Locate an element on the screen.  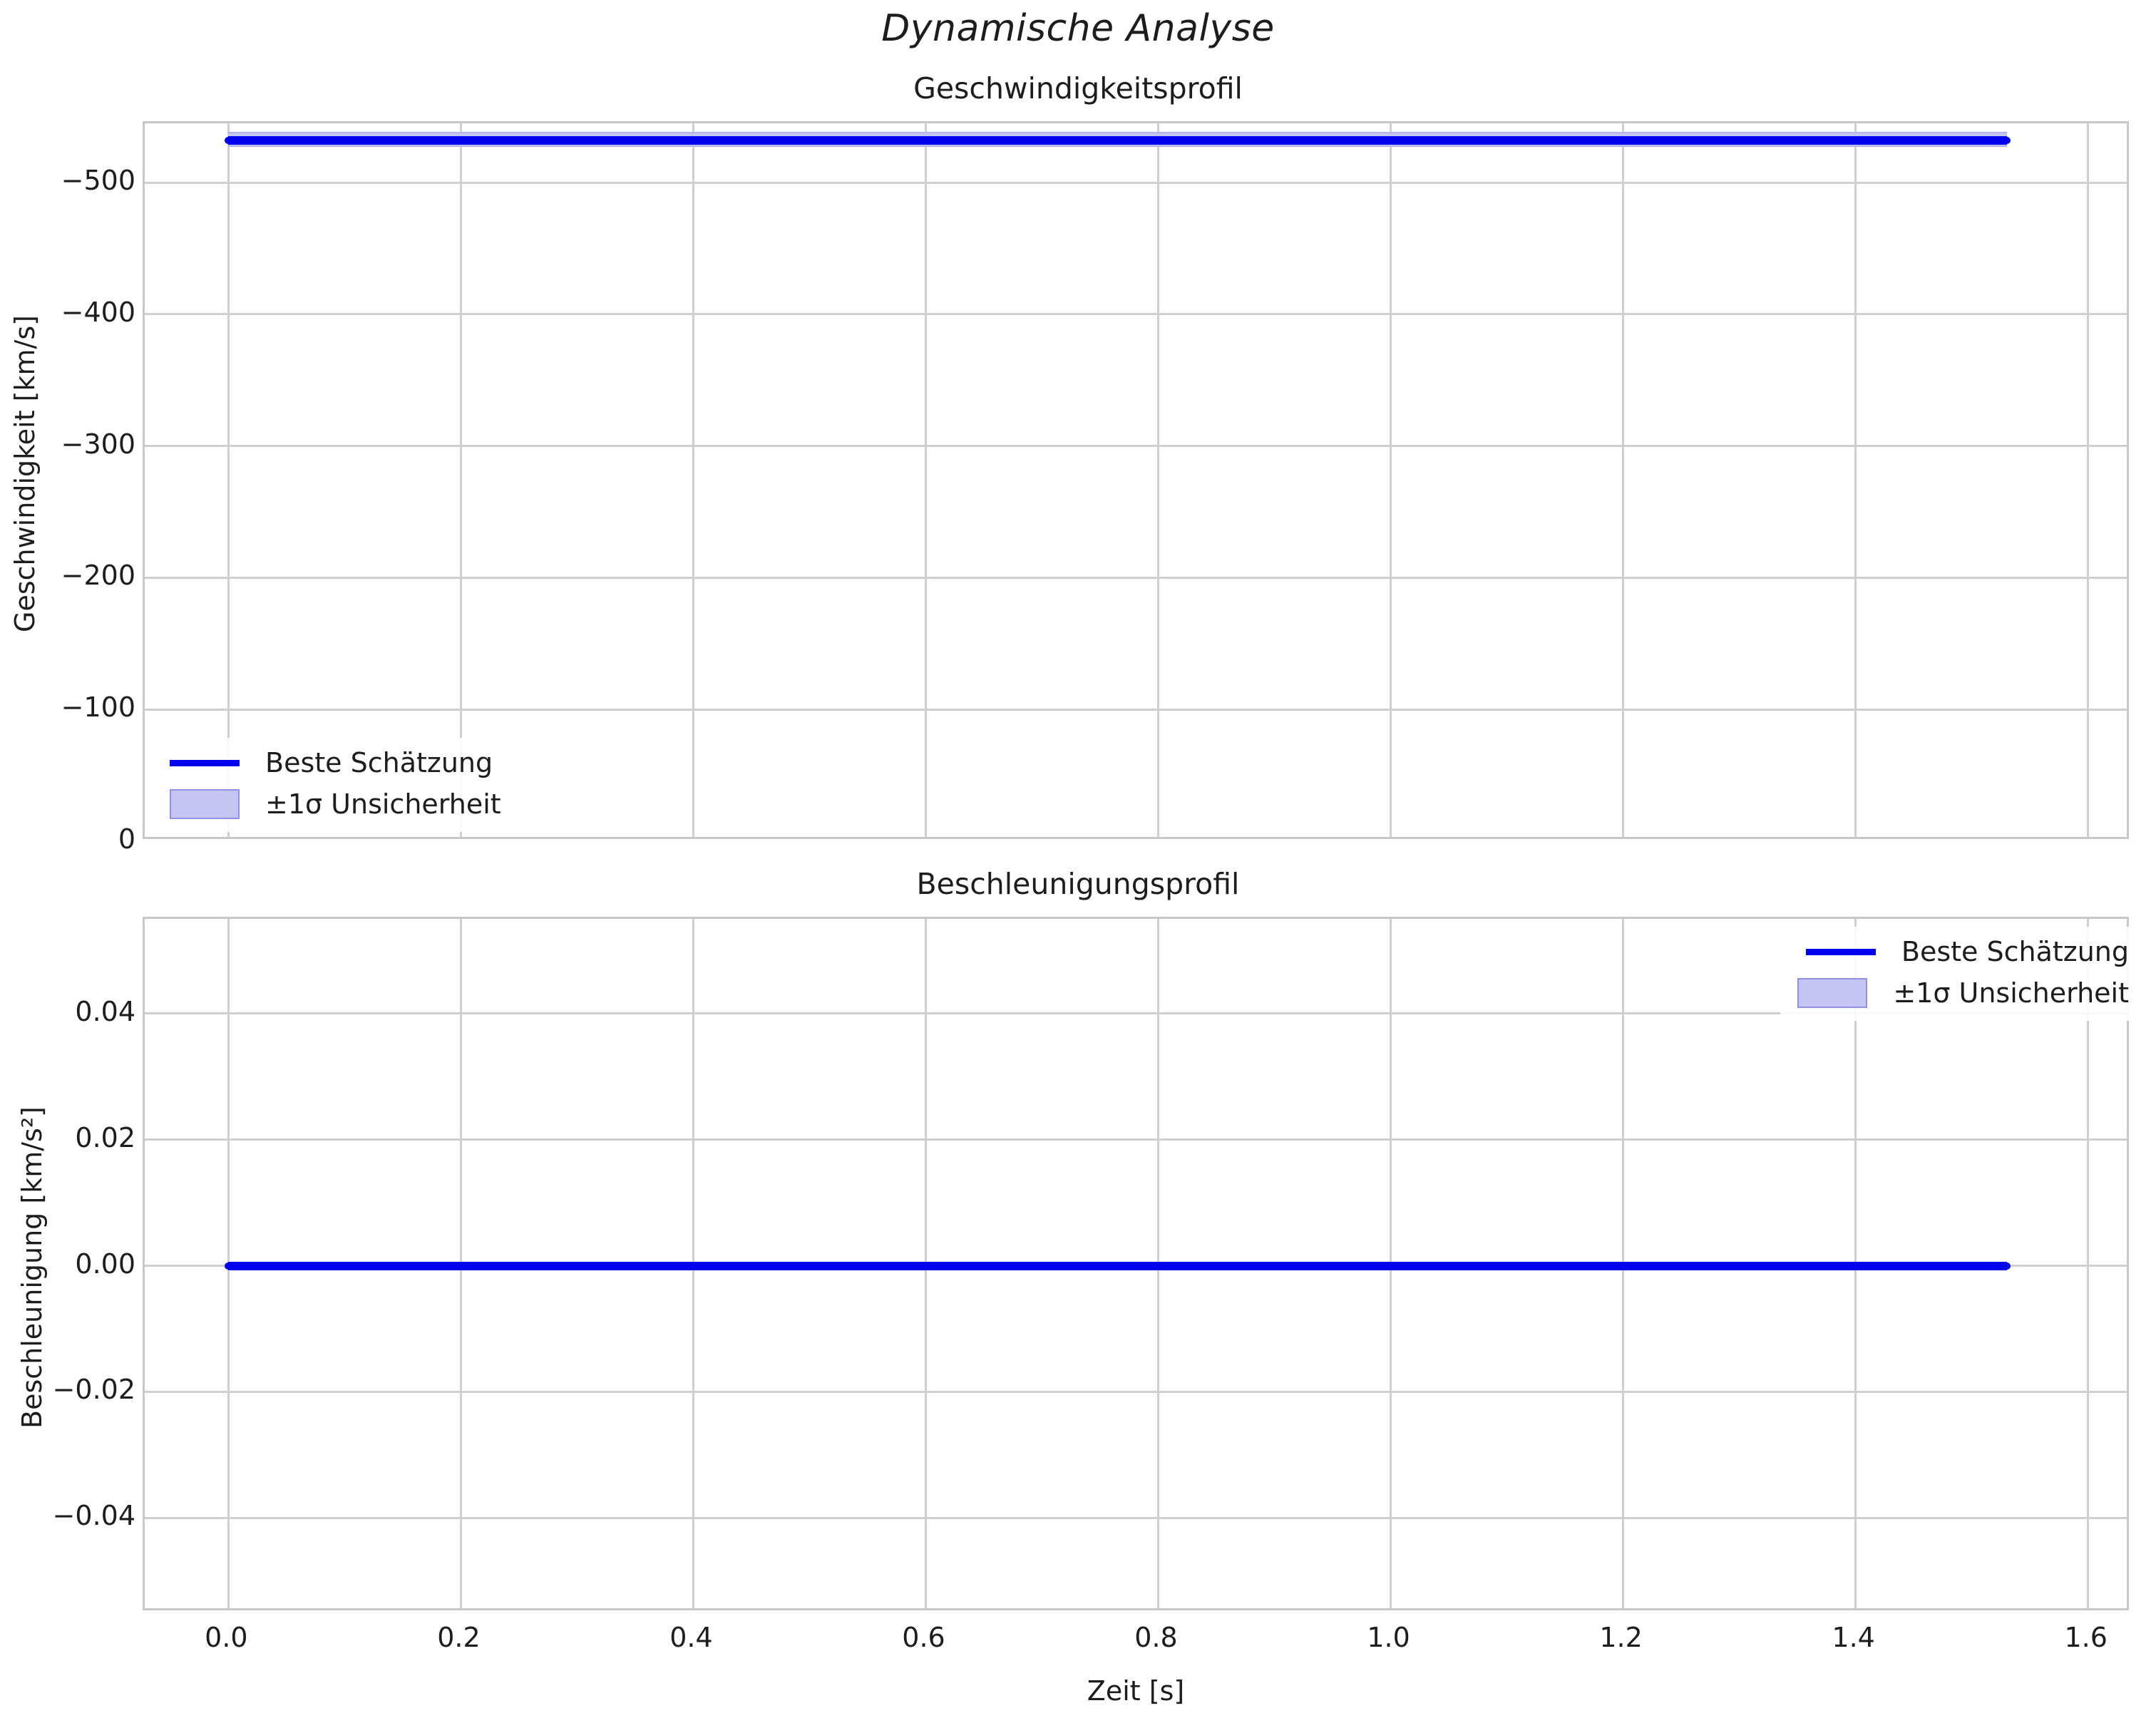
y-tick-label: −500 is located at coordinates (98, 181).